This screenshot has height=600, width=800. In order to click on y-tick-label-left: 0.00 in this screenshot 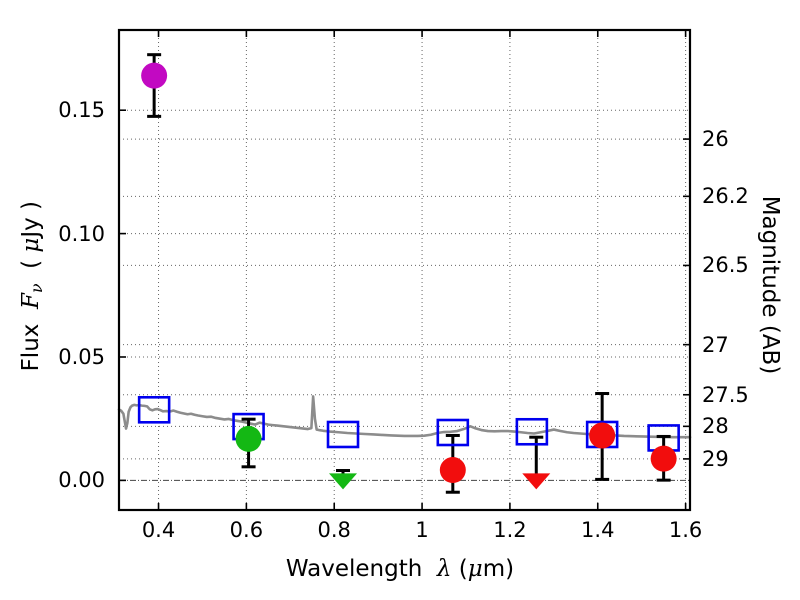, I will do `click(81, 480)`.